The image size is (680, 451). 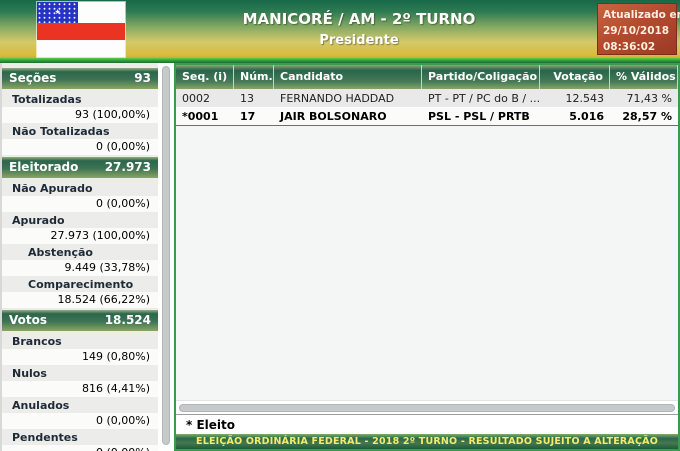 I want to click on stat-value: 18.524 (66,22%), so click(x=80, y=300).